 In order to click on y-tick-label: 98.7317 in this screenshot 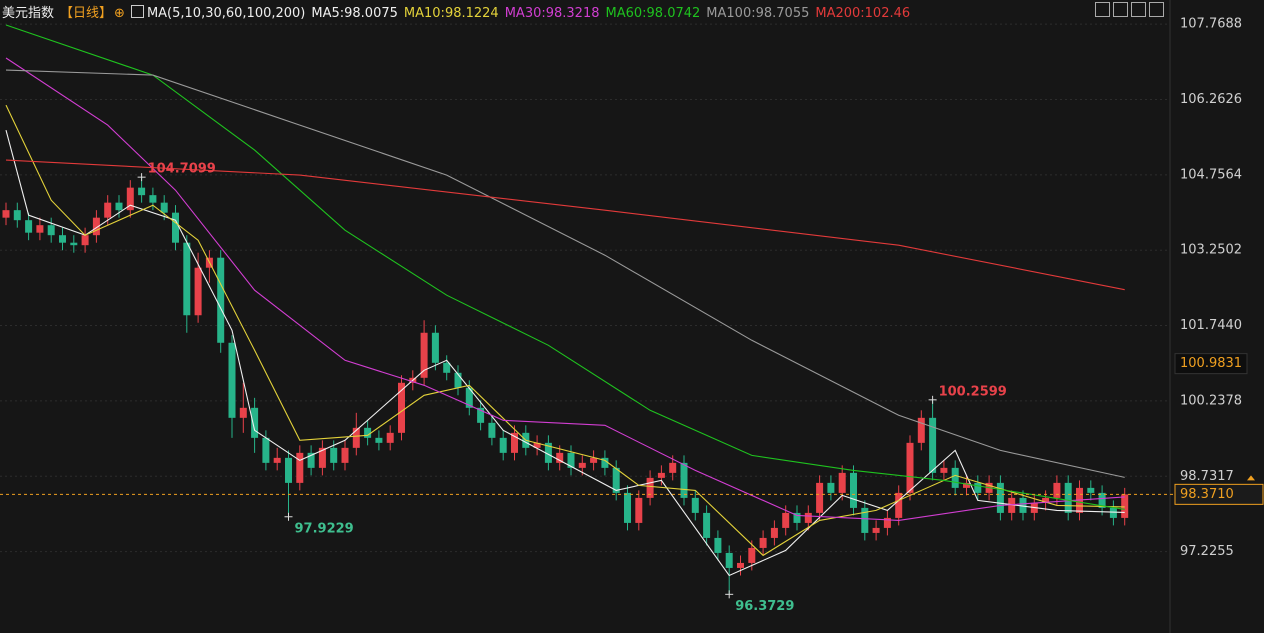, I will do `click(1207, 476)`.